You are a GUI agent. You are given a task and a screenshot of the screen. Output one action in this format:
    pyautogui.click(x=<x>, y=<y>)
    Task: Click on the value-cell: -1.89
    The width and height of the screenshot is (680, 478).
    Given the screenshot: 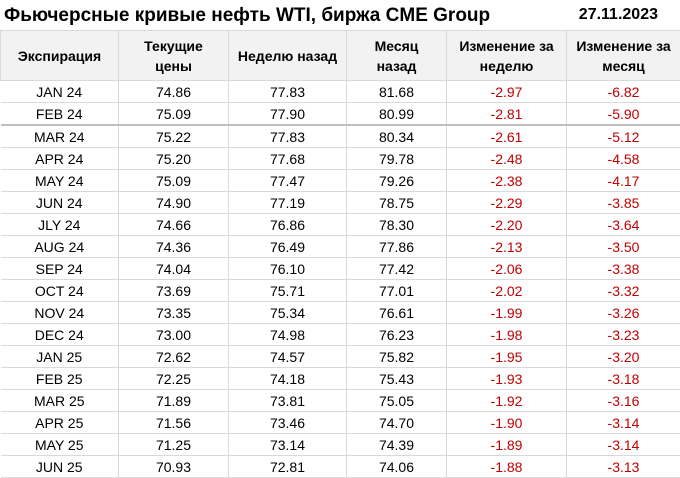 What is the action you would take?
    pyautogui.click(x=507, y=445)
    